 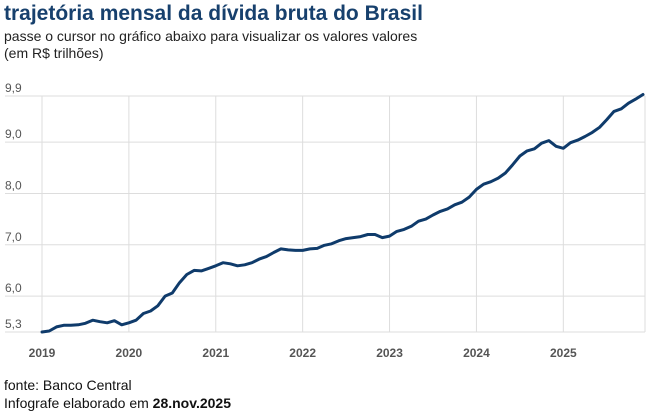 What do you see at coordinates (42, 353) in the screenshot?
I see `x-tick-label: 2019` at bounding box center [42, 353].